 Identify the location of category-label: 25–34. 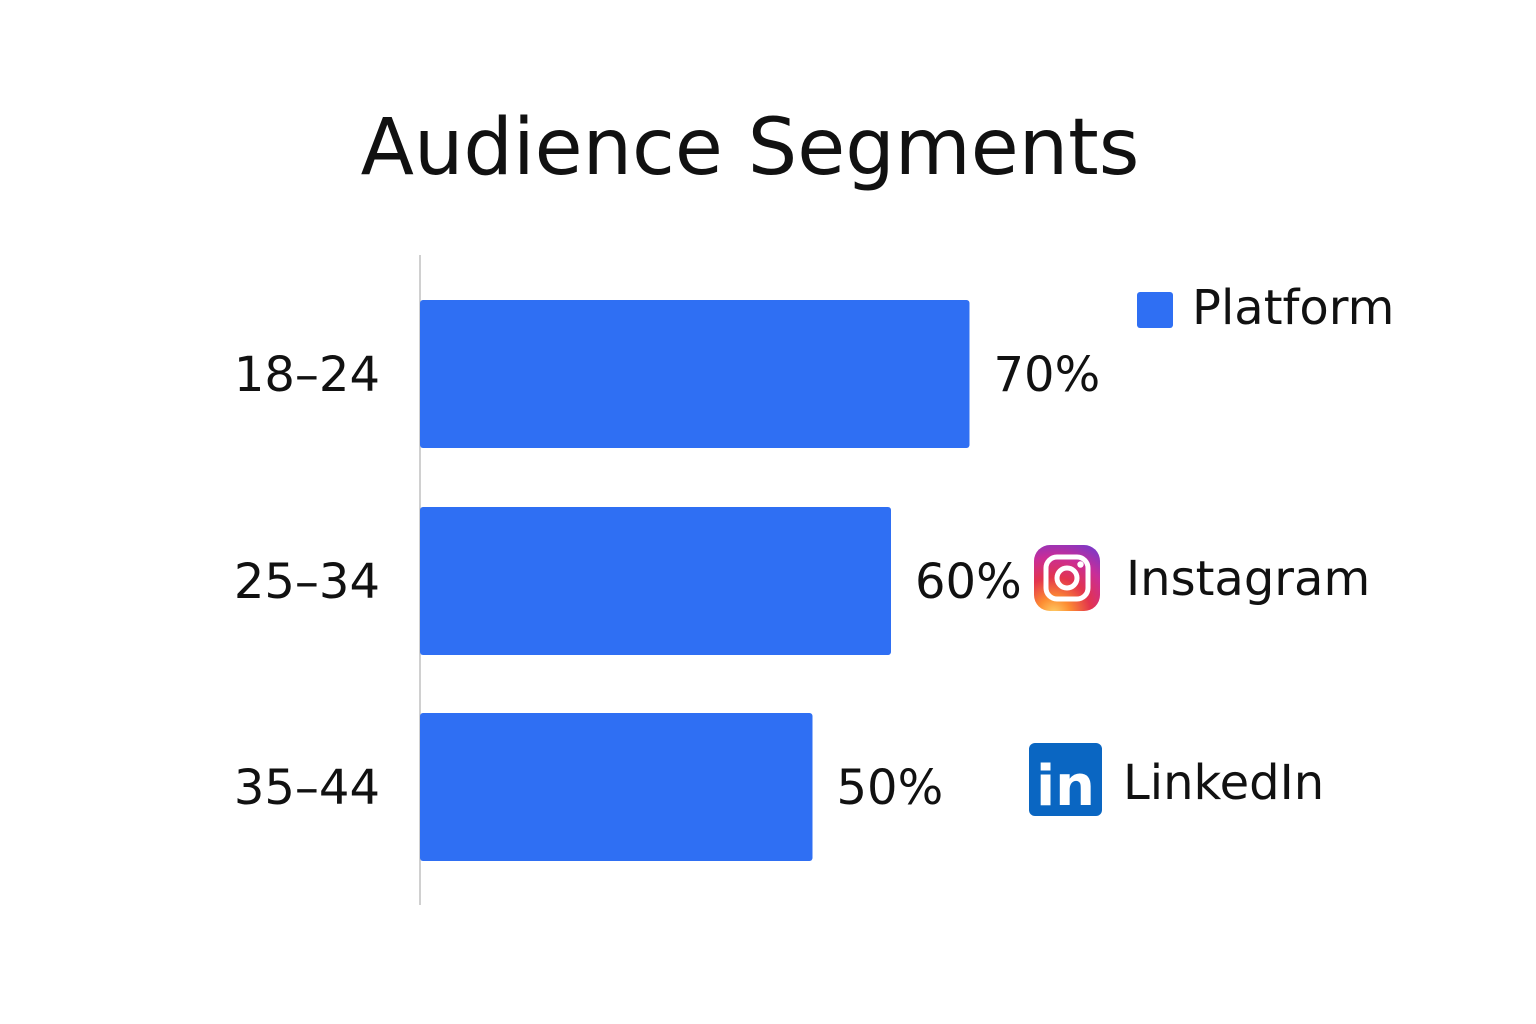
(307, 582).